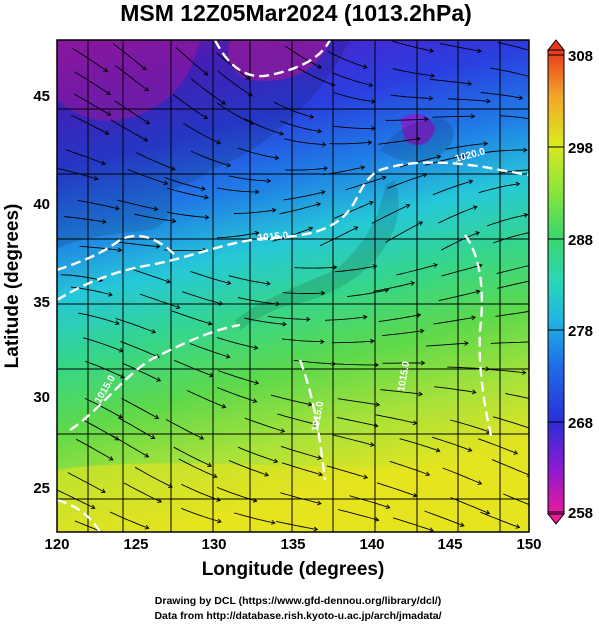 This screenshot has width=599, height=625. I want to click on colorbar-min-arrow, so click(556, 519).